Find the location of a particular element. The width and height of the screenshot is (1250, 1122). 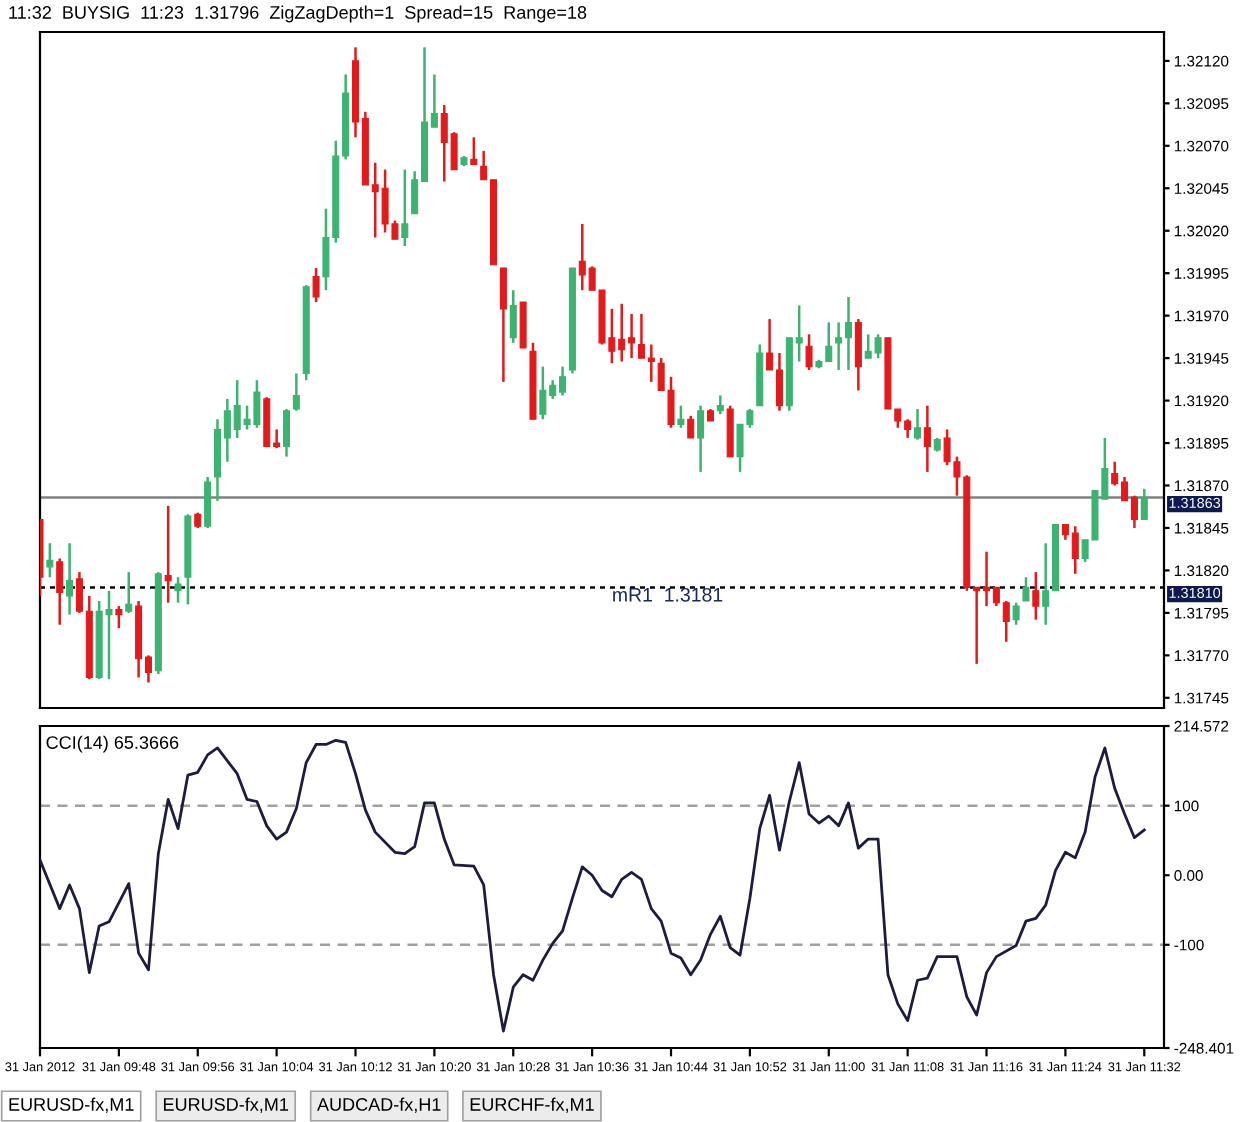

text: EURCHF-fx,M1 is located at coordinates (532, 1105).